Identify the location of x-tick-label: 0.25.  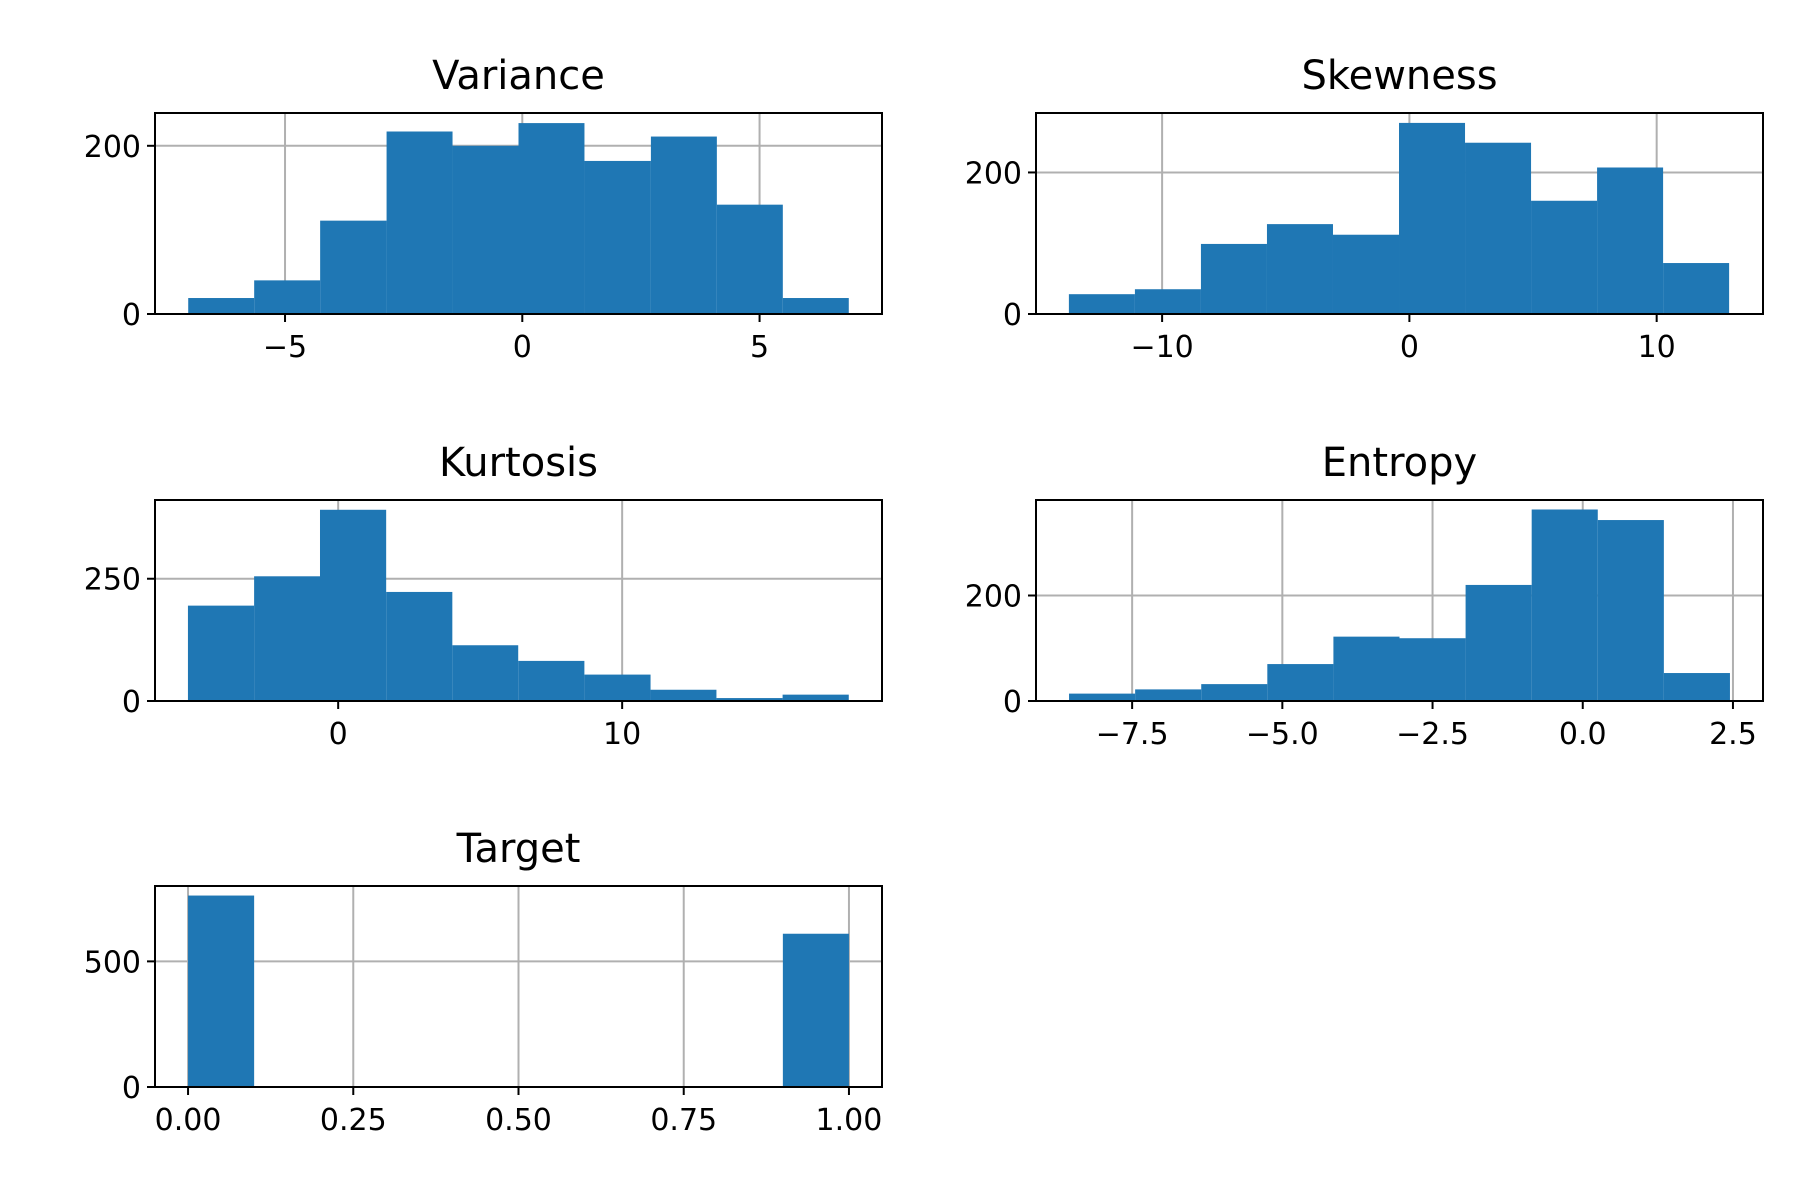
(353, 1120).